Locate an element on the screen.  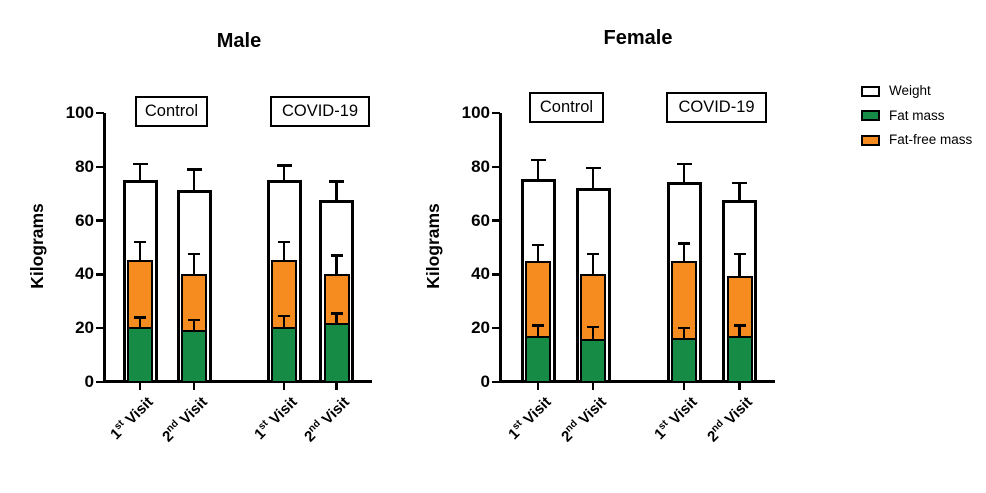
male-y-tick-label-40: 40 is located at coordinates (84, 274).